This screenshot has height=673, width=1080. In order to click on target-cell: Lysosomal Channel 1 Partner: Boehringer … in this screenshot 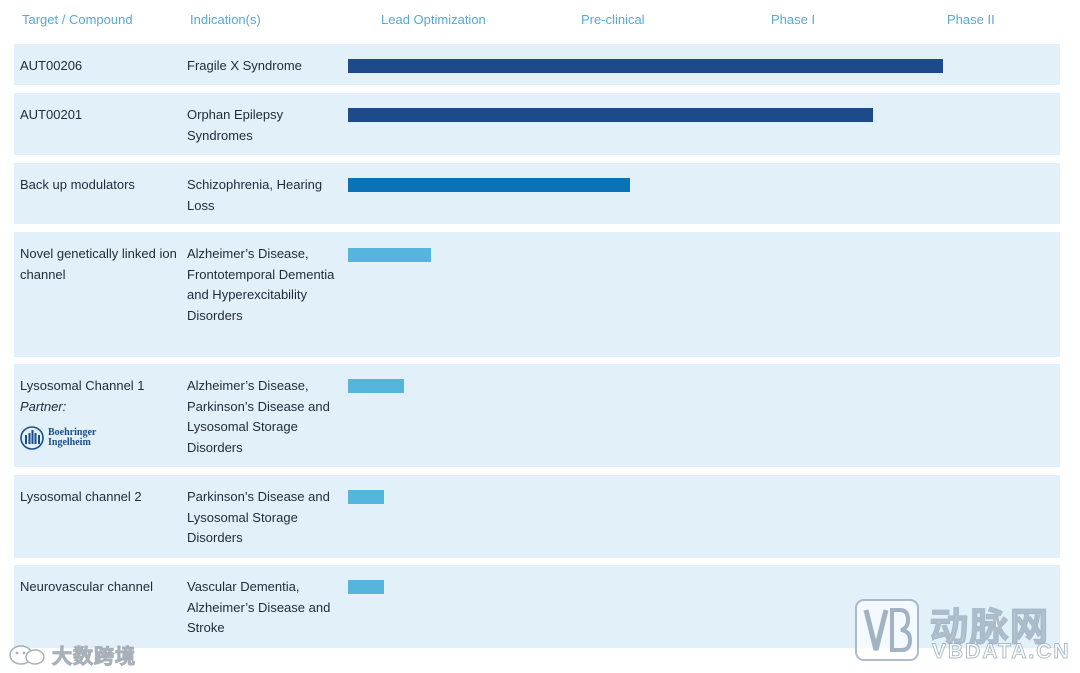, I will do `click(100, 414)`.